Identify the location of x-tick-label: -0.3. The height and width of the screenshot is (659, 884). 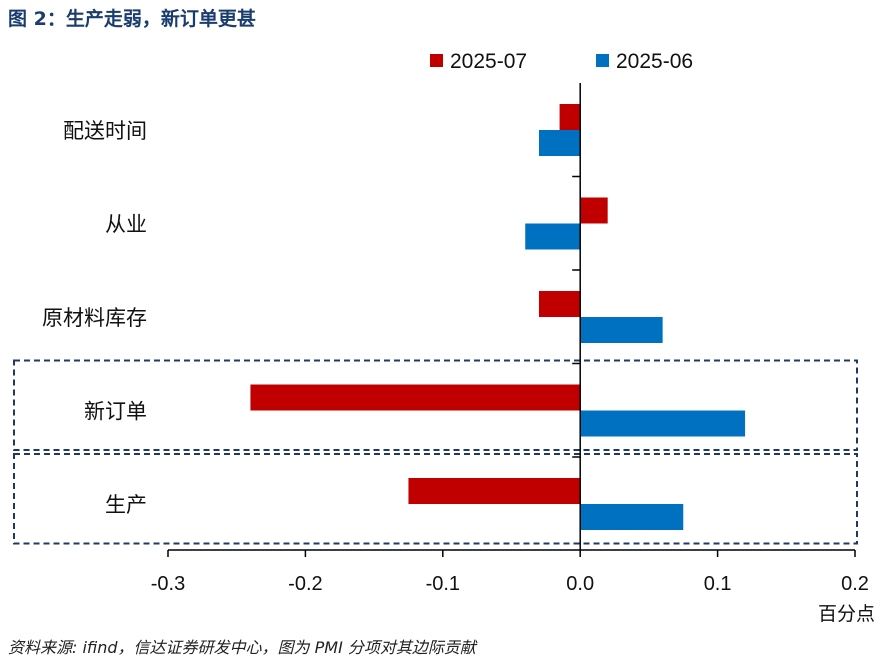
(168, 584).